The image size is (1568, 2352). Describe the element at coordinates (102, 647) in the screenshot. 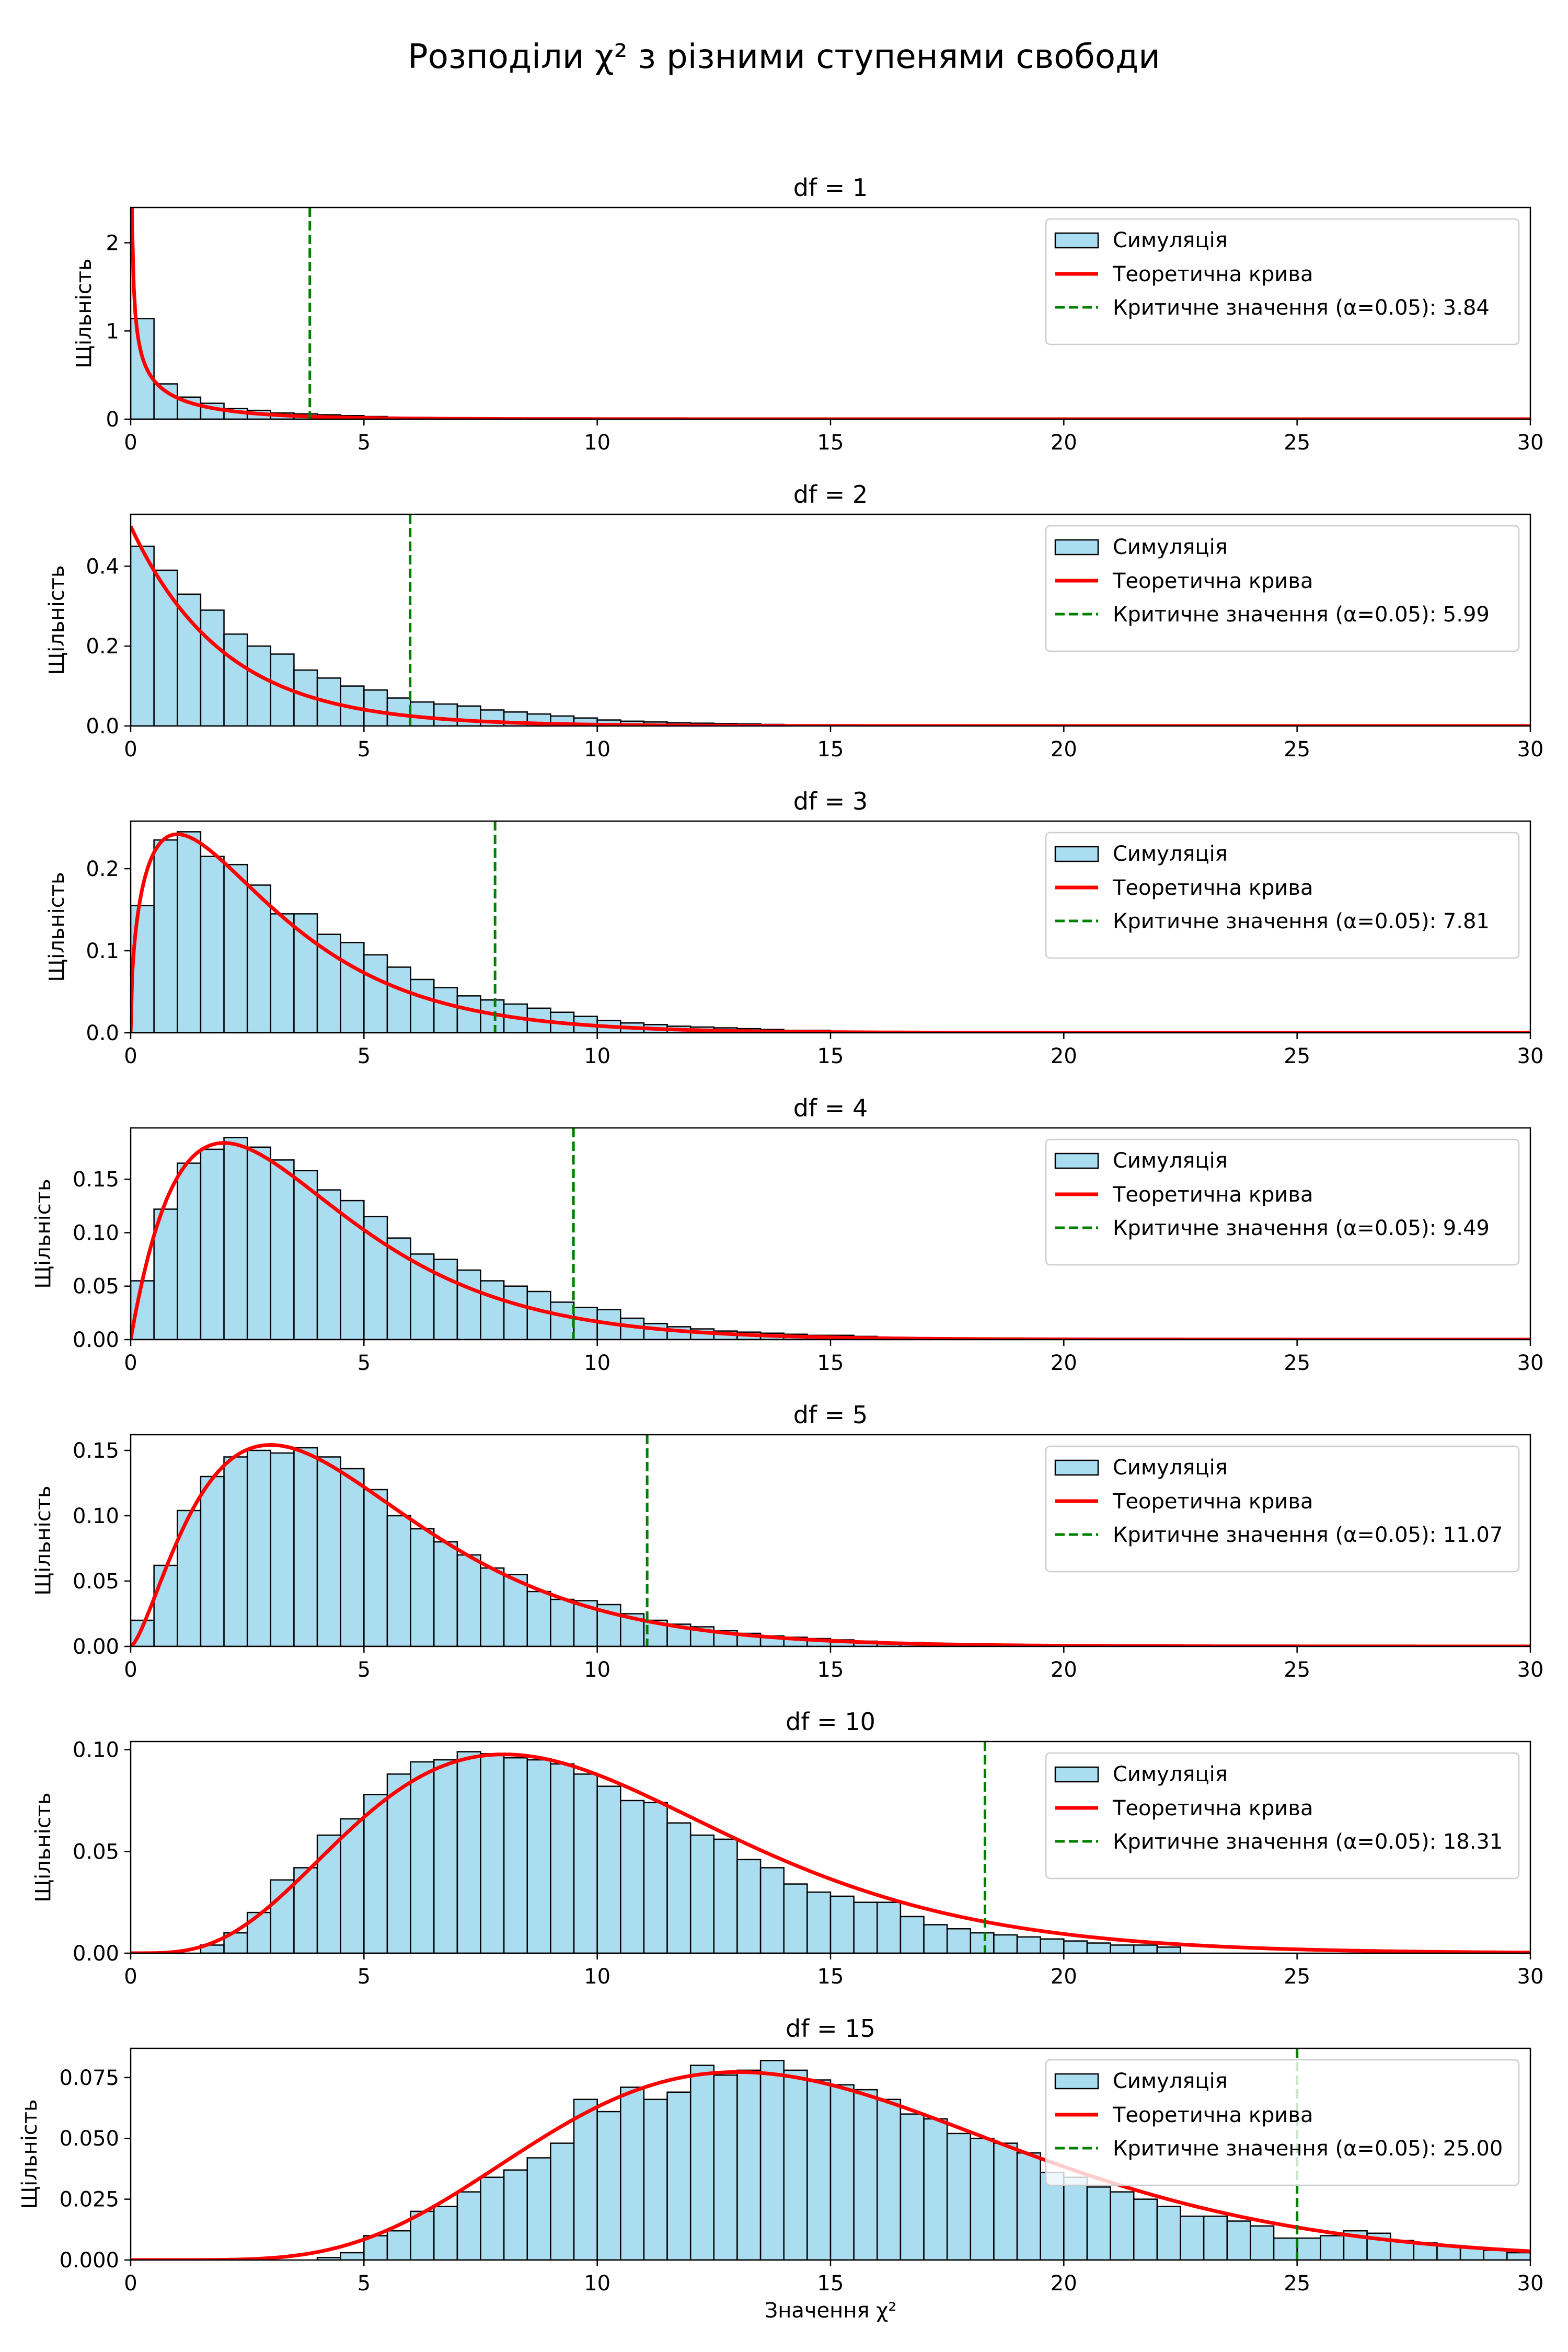

I see `y-tick-label: 0.2` at that location.